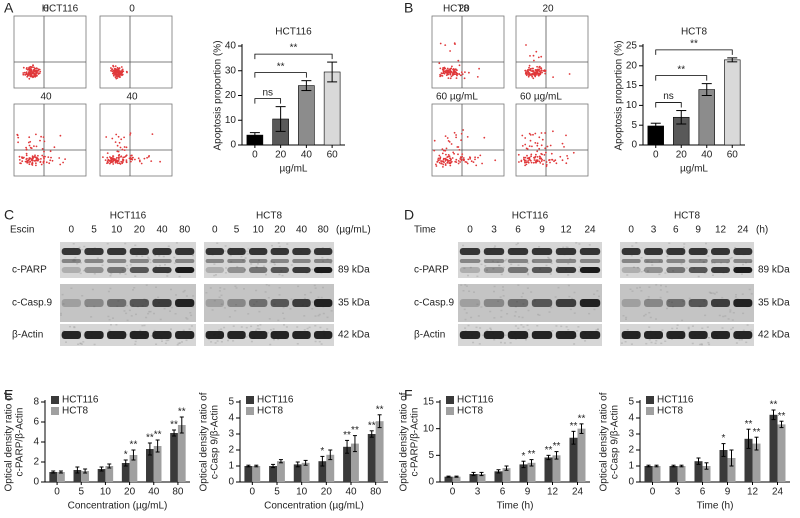  Describe the element at coordinates (9, 441) in the screenshot. I see `y-axis-label: Optical density ratio of` at that location.